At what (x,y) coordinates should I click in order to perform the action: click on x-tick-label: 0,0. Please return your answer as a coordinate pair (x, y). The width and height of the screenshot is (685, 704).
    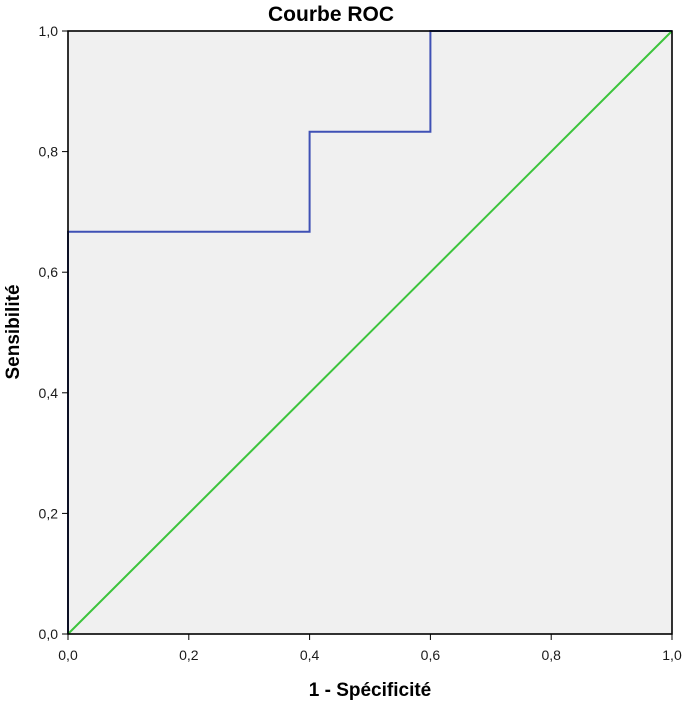
    Looking at the image, I should click on (68, 655).